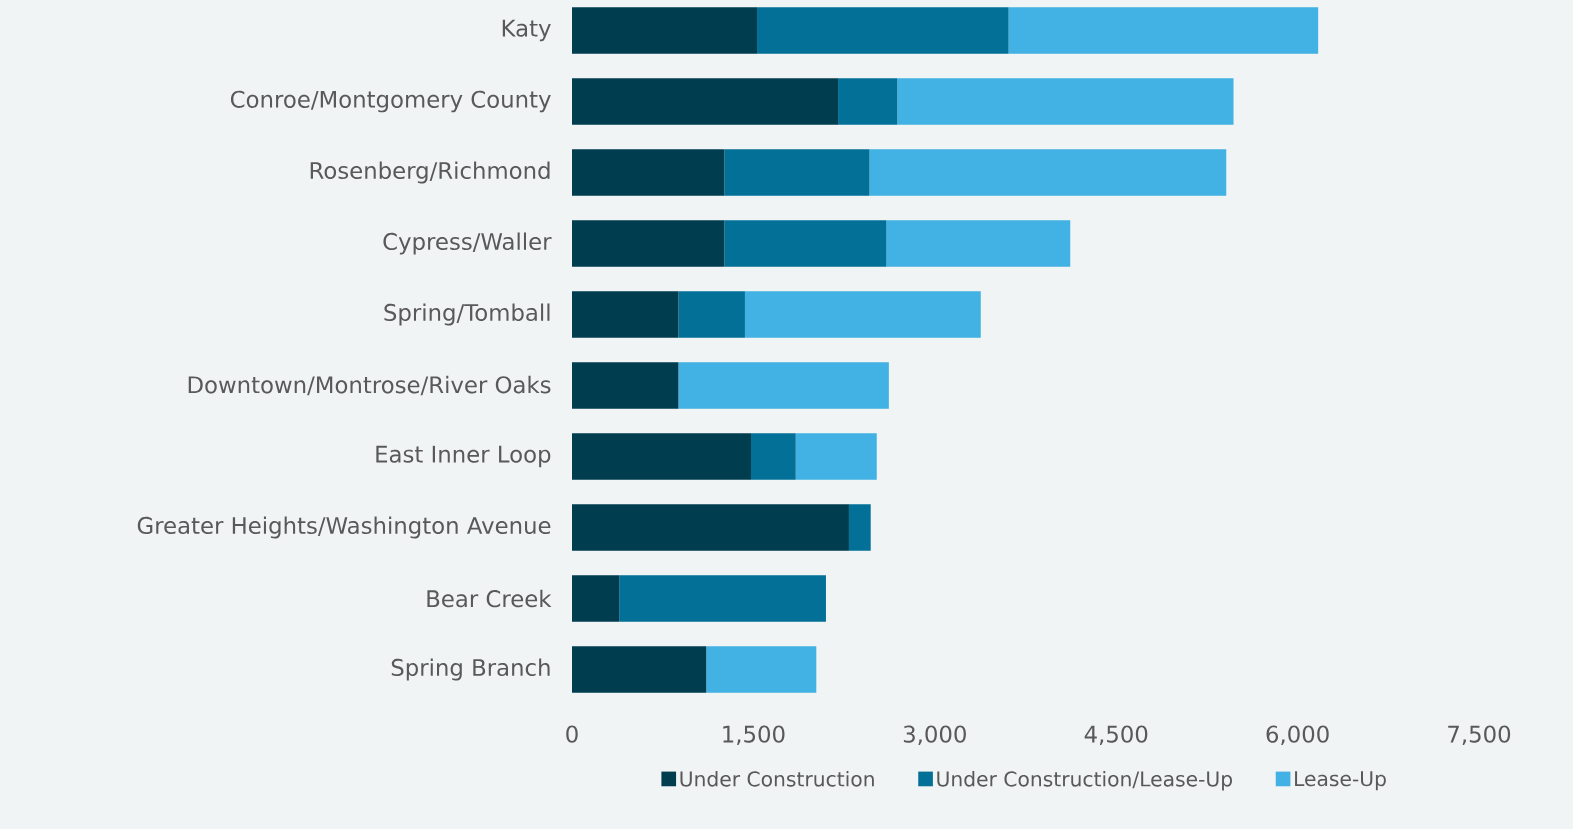 Image resolution: width=1573 pixels, height=829 pixels. I want to click on x-tick-label: 7,500, so click(1479, 735).